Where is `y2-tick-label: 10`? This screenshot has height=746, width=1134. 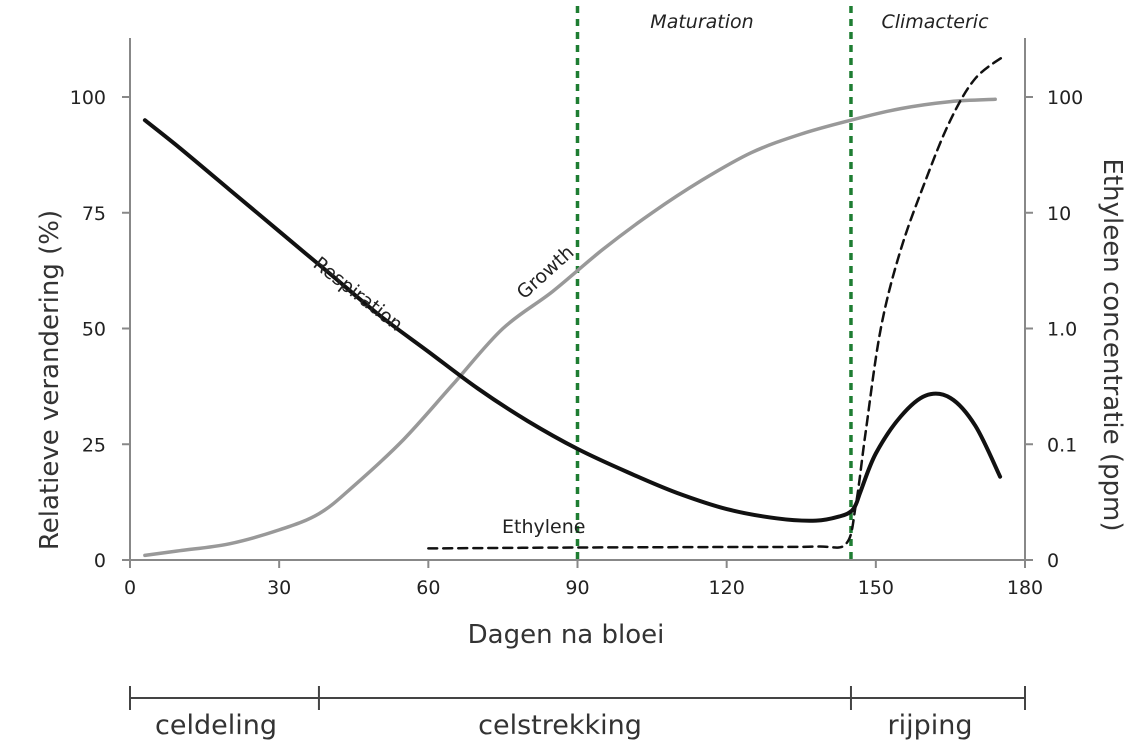
y2-tick-label: 10 is located at coordinates (1059, 214).